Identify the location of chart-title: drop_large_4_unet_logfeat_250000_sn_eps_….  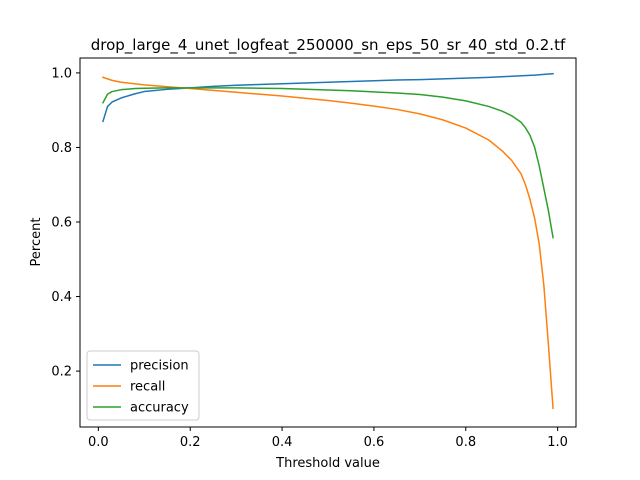
(328, 45).